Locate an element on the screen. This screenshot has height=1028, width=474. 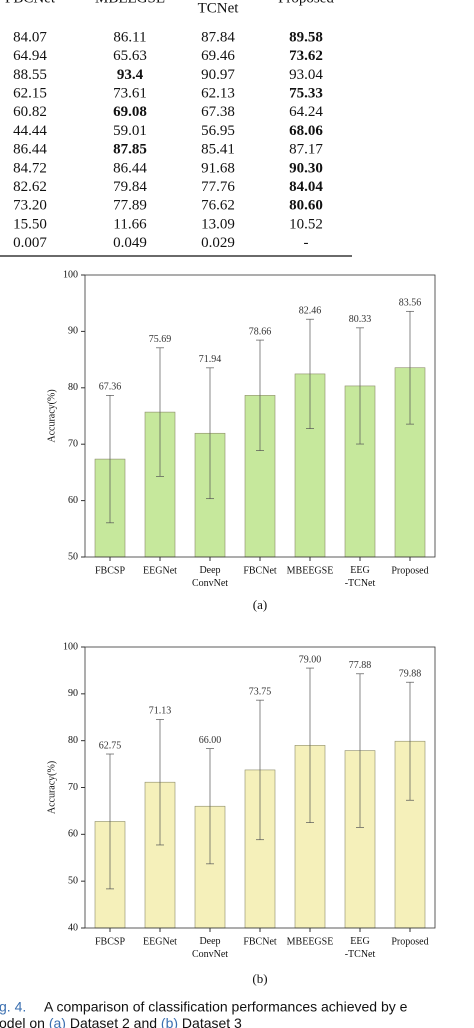
value-label: 80.33 is located at coordinates (360, 319).